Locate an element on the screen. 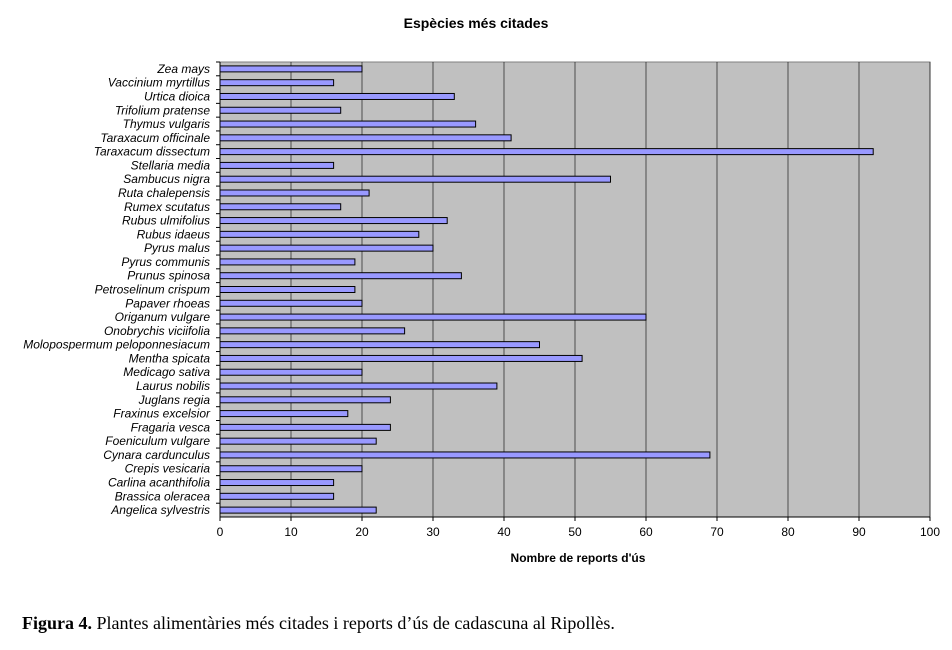 This screenshot has width=952, height=650. x-tick-label: 70 is located at coordinates (717, 532).